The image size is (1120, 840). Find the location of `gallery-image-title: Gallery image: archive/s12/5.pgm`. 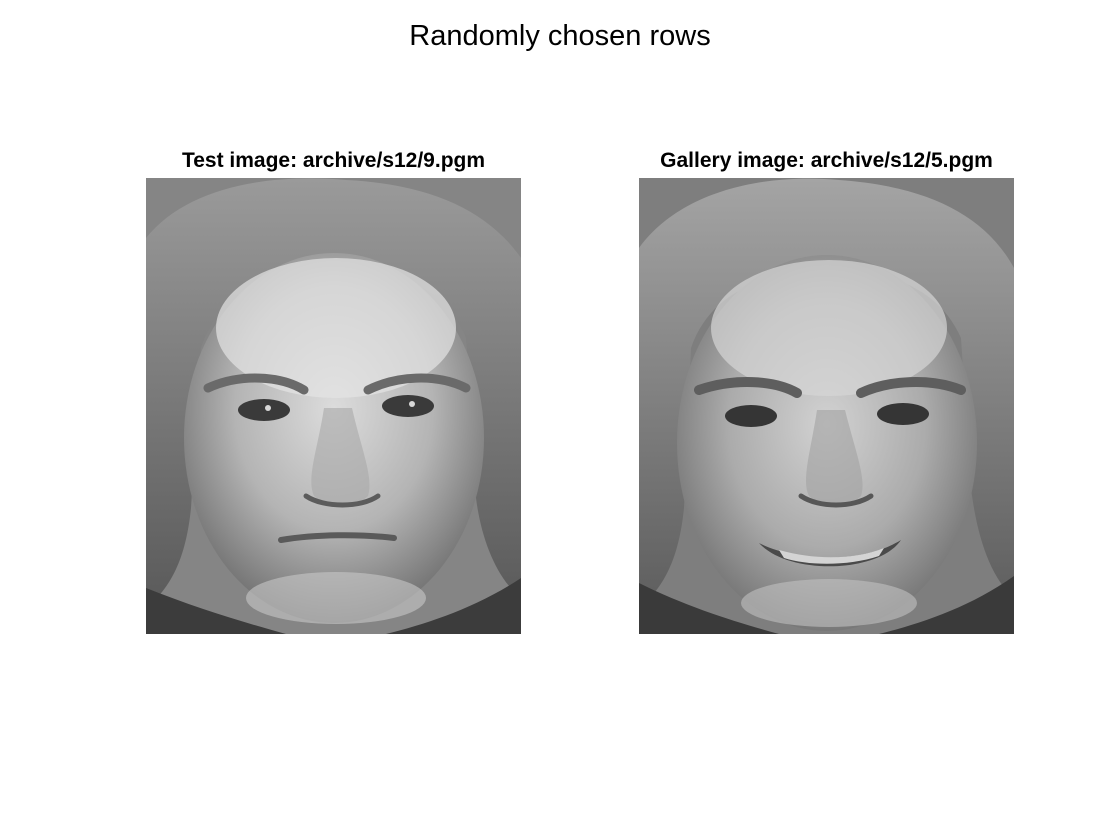

gallery-image-title: Gallery image: archive/s12/5.pgm is located at coordinates (826, 160).